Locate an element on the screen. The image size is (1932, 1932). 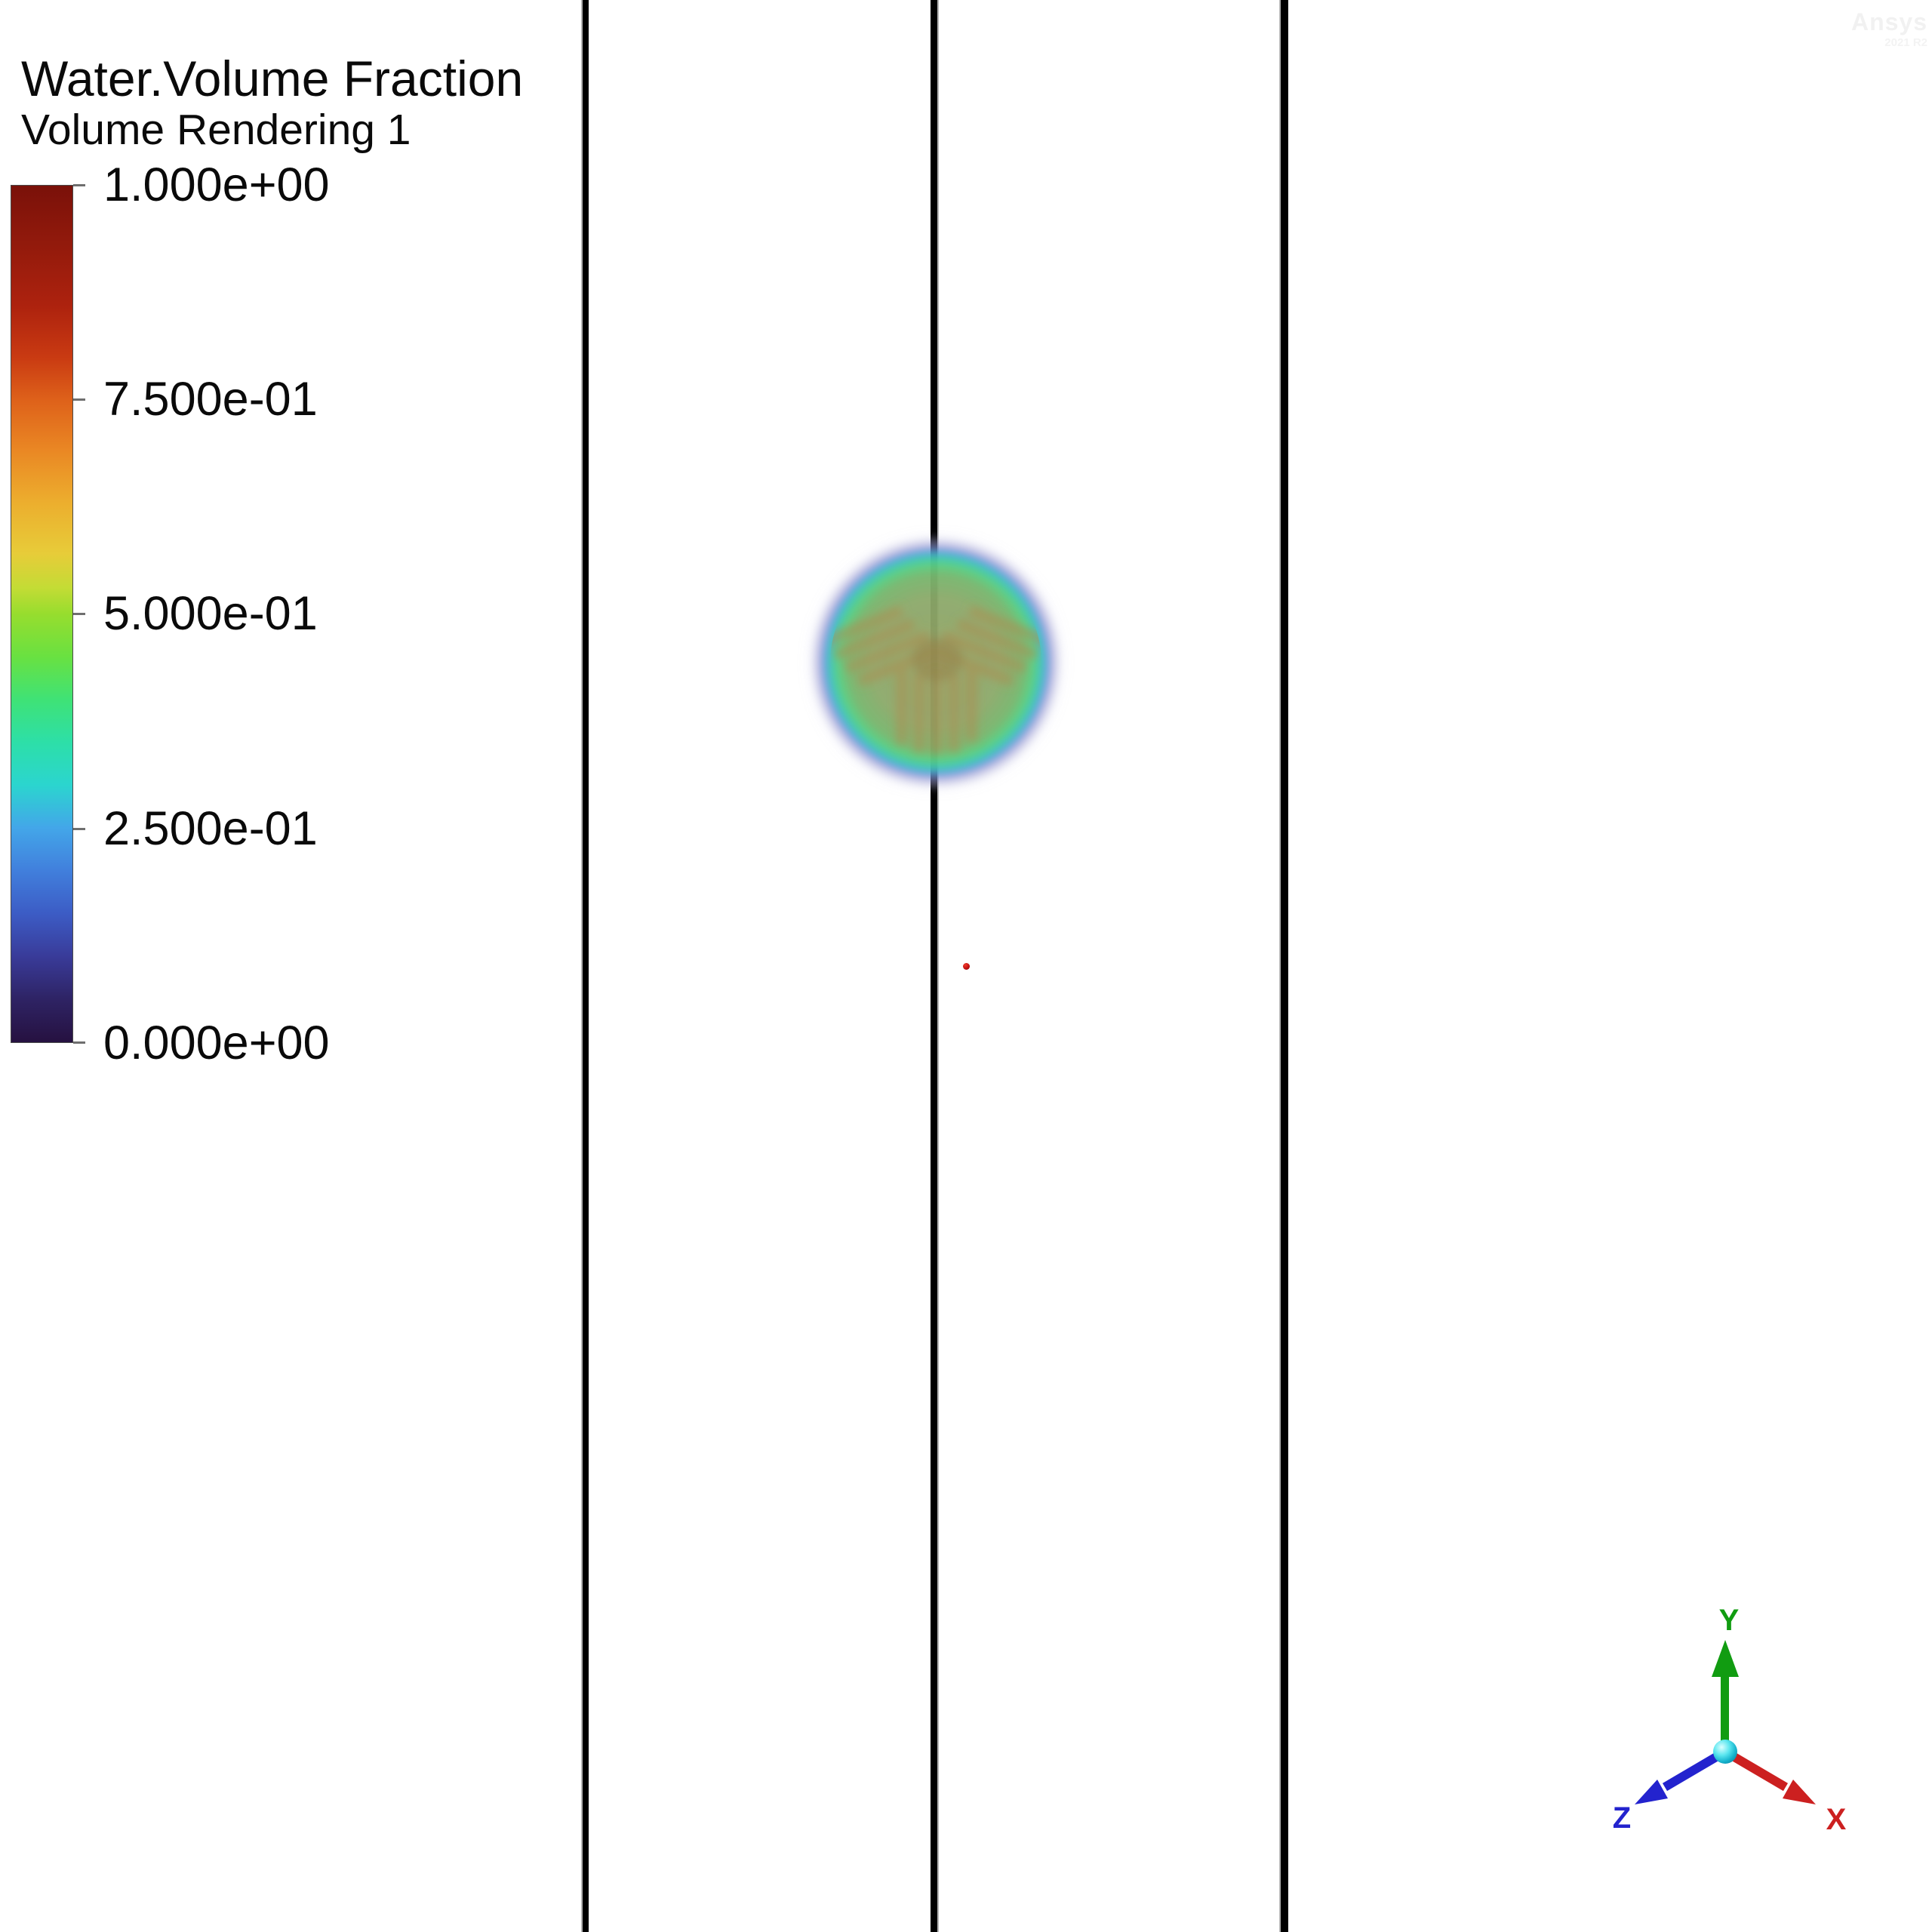
axis-triad: Y Z X is located at coordinates (1730, 1720).